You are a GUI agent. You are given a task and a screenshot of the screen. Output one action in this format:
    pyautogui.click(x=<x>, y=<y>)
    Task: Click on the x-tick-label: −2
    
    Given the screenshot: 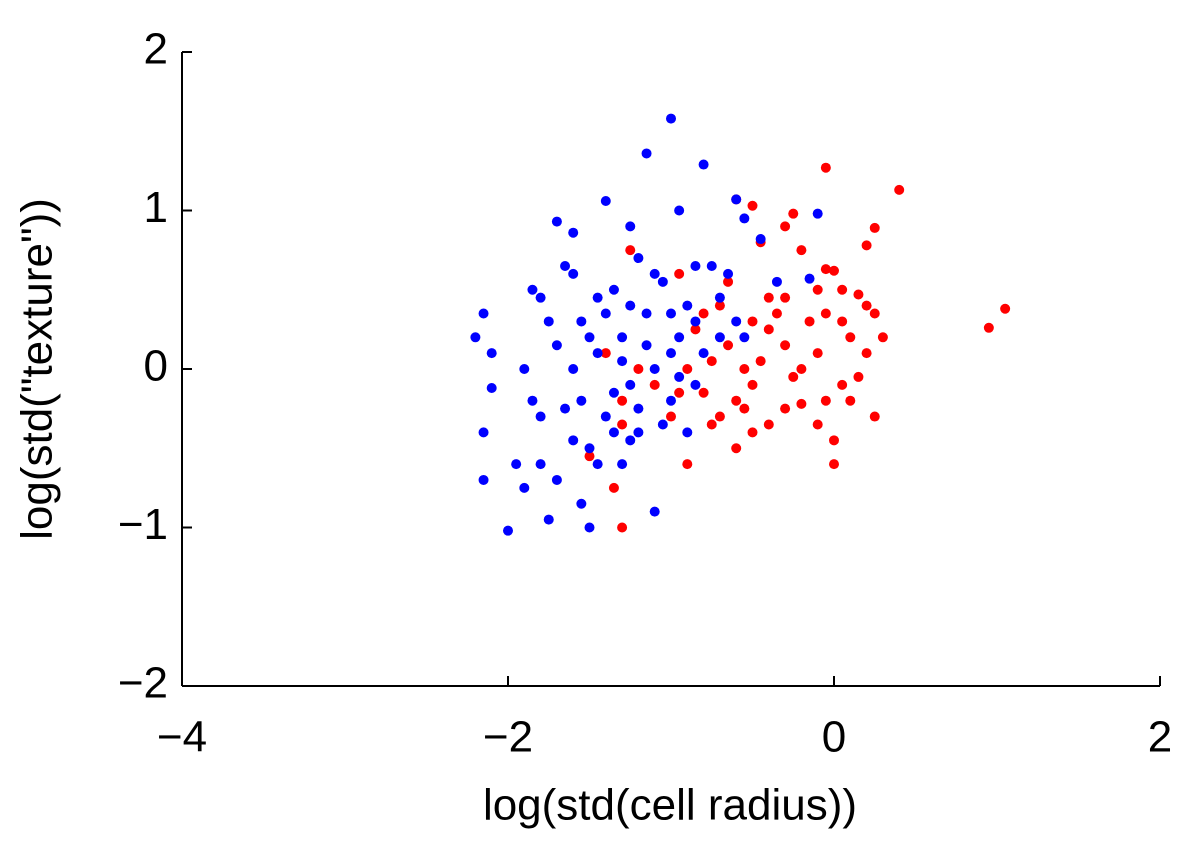 What is the action you would take?
    pyautogui.click(x=508, y=737)
    